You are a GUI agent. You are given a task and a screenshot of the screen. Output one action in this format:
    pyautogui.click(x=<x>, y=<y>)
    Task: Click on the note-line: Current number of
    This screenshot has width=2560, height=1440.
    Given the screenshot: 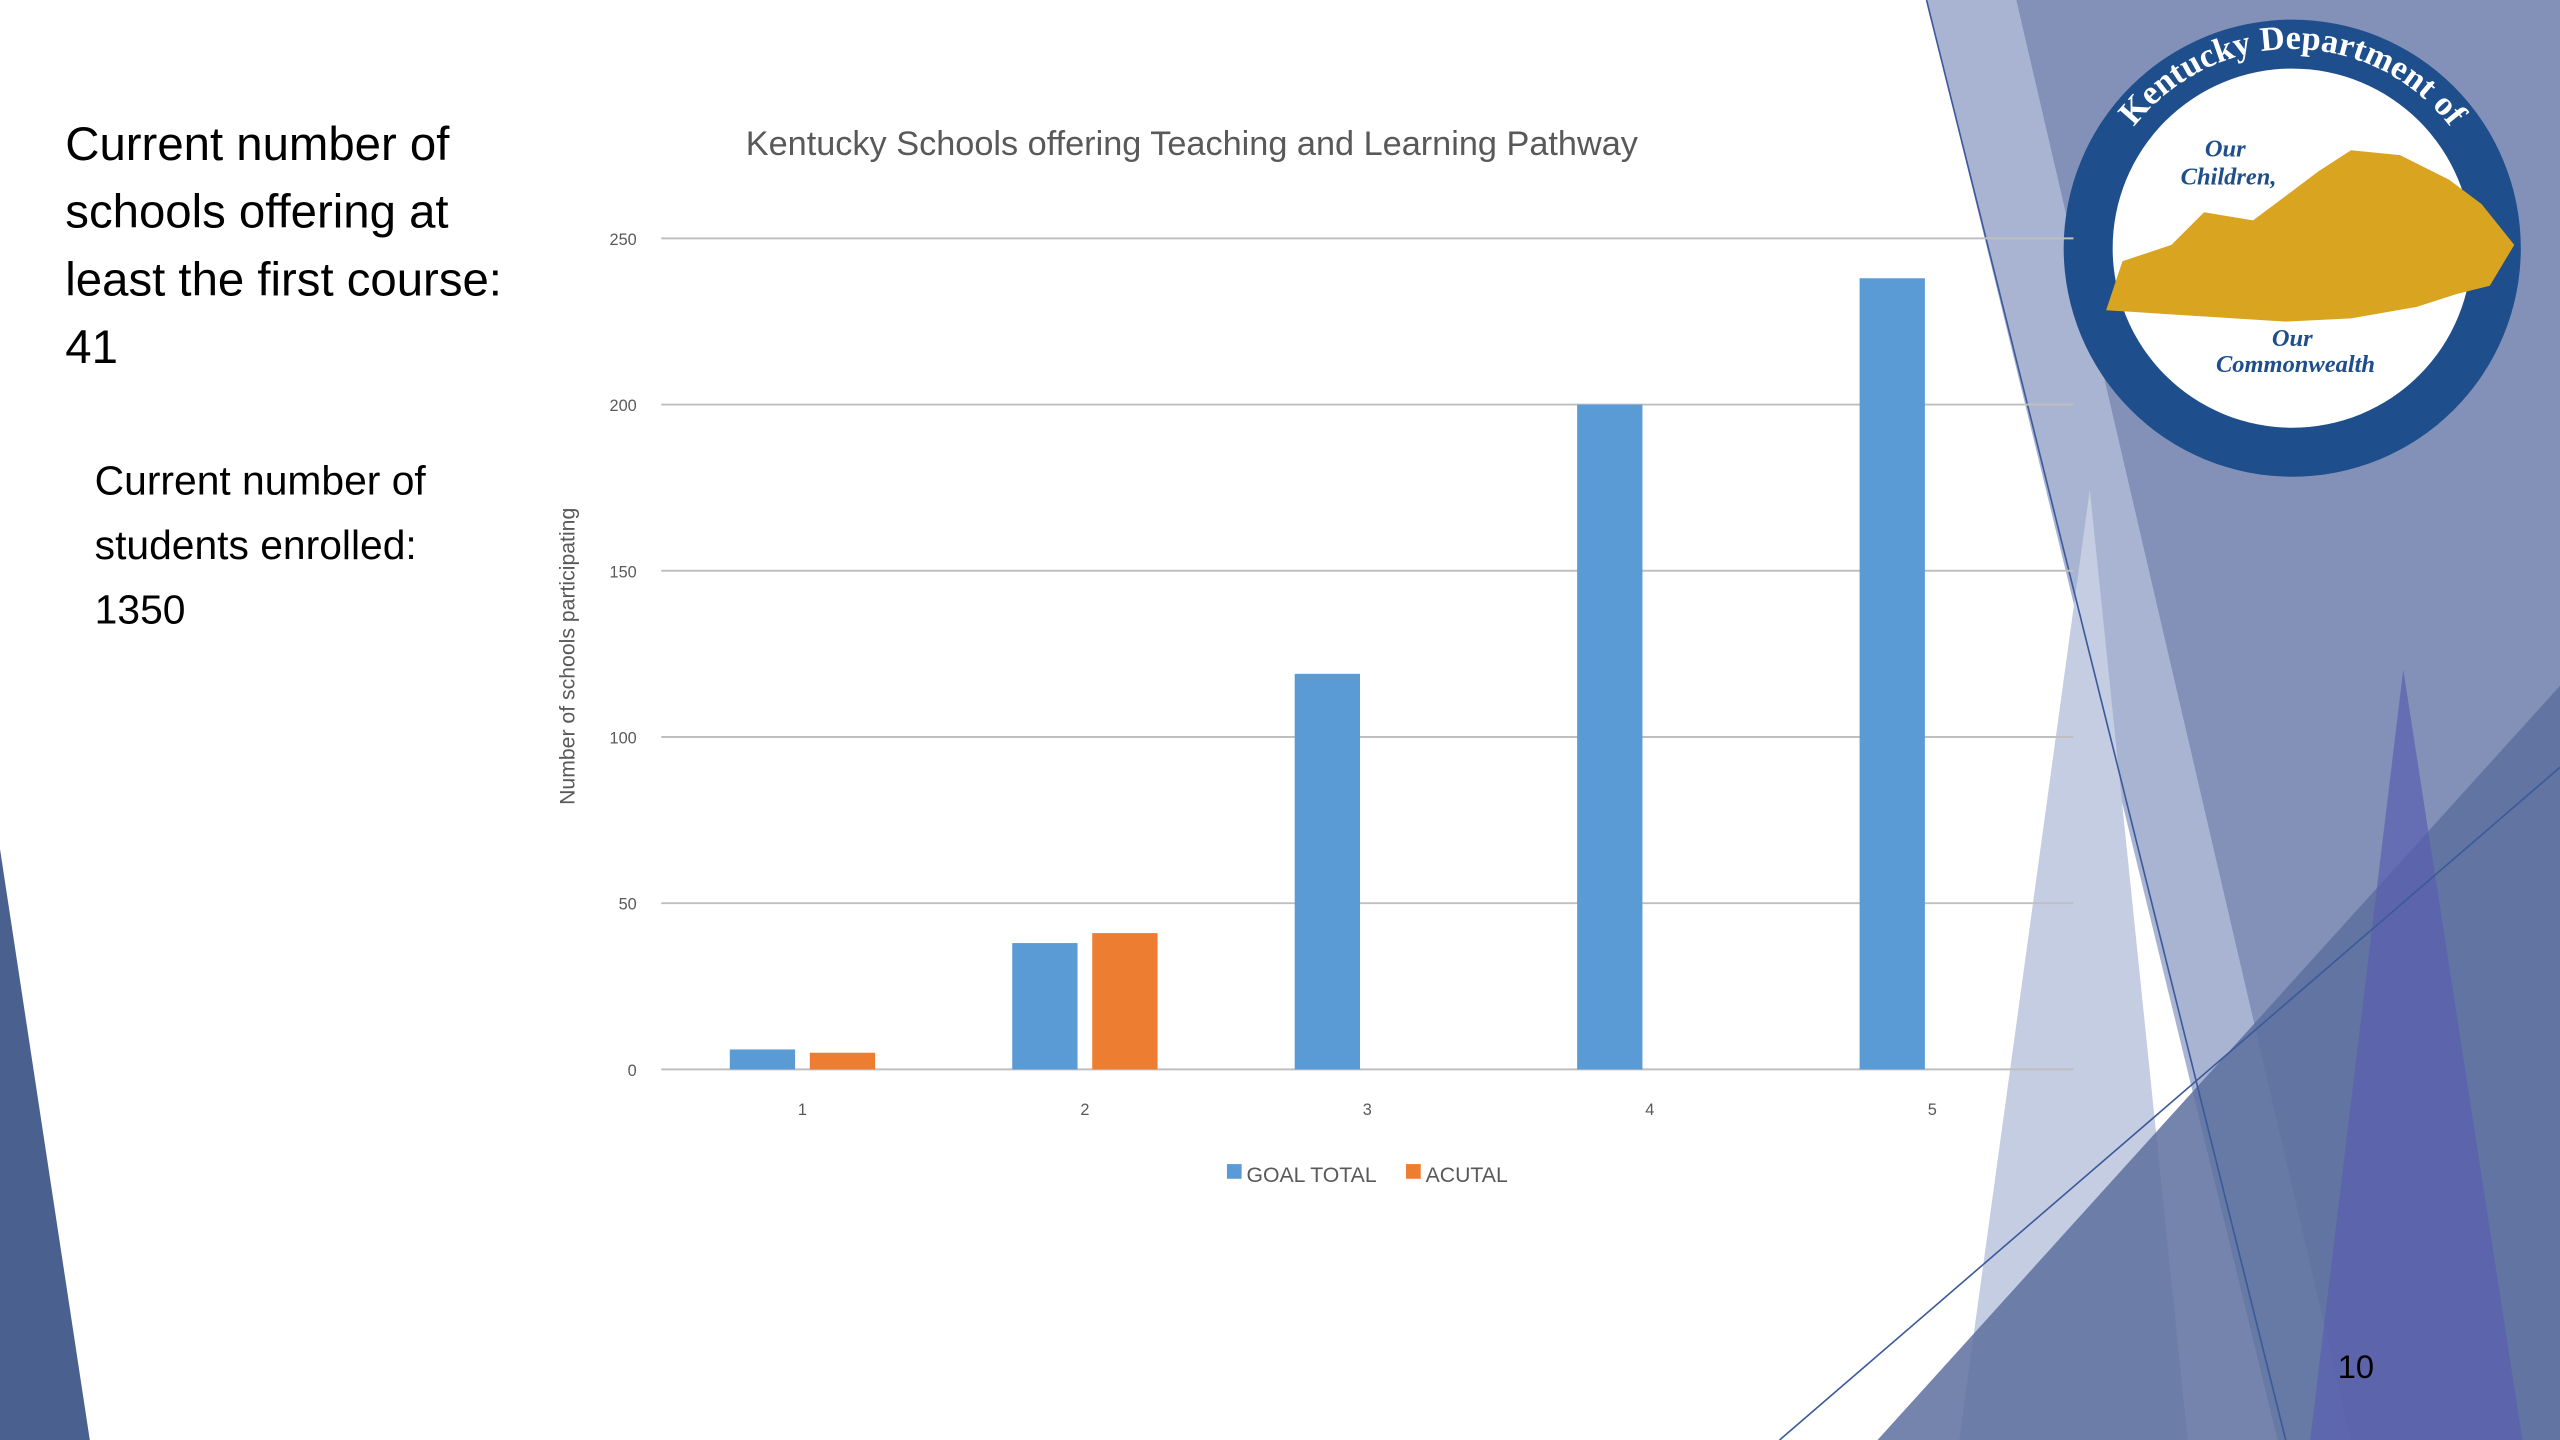 What is the action you would take?
    pyautogui.click(x=261, y=481)
    